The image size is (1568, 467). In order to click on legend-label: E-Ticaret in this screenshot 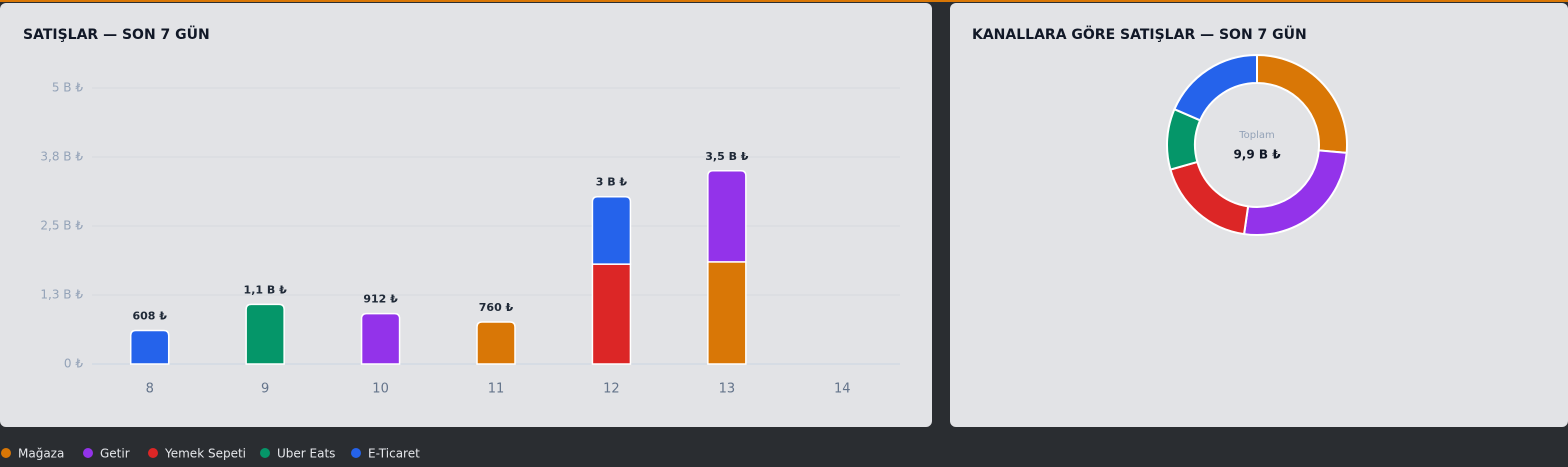, I will do `click(394, 454)`.